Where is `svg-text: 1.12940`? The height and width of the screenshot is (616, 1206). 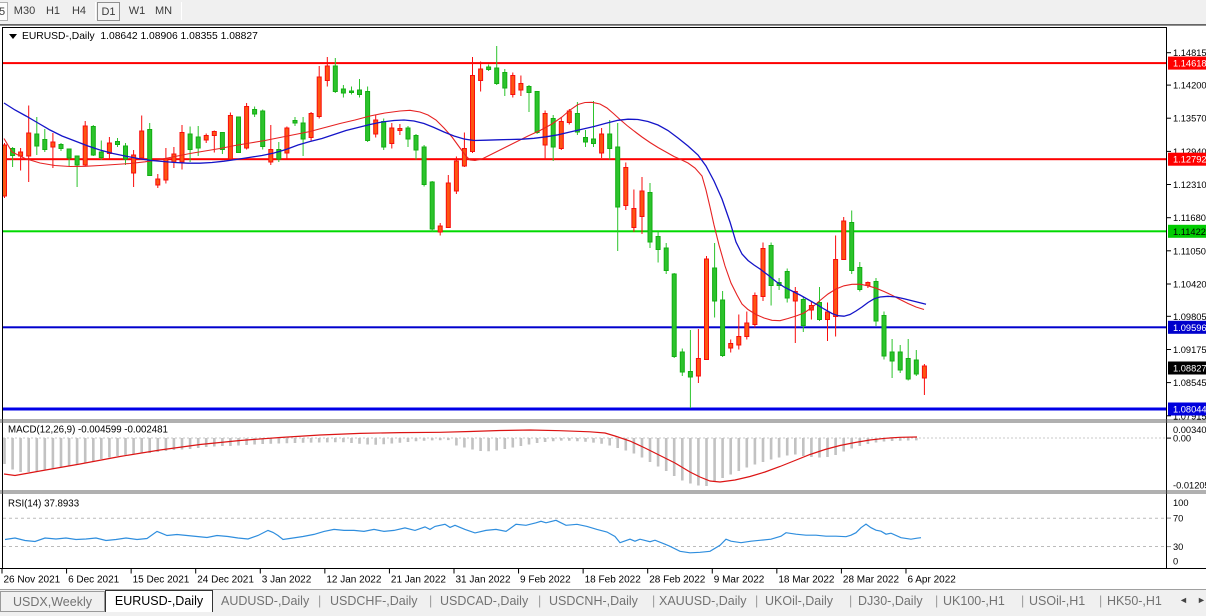
svg-text: 1.12940 is located at coordinates (1189, 152).